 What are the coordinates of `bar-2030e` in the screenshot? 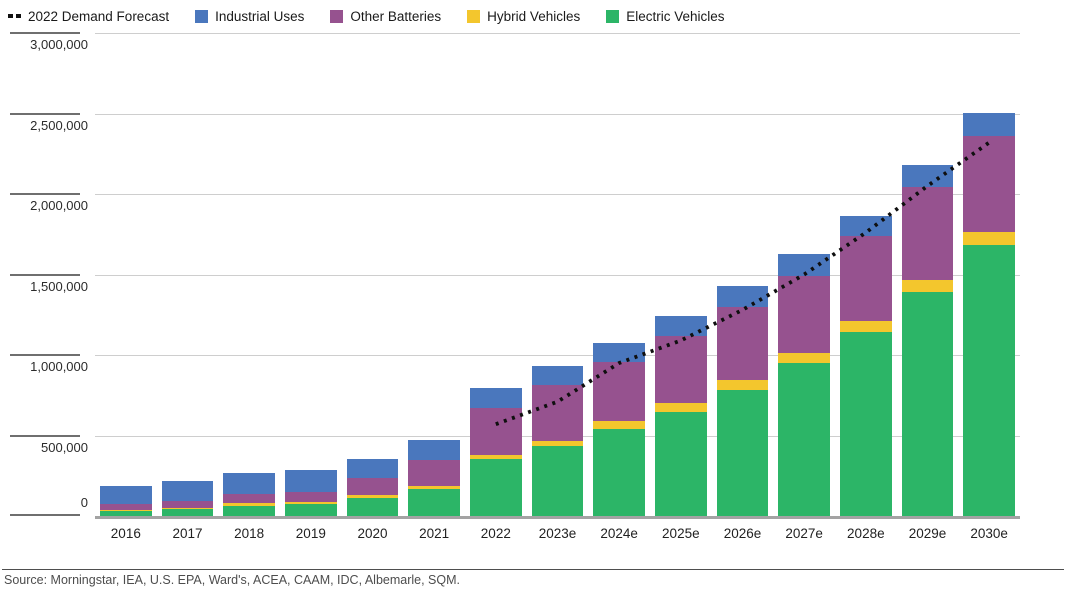 It's located at (989, 314).